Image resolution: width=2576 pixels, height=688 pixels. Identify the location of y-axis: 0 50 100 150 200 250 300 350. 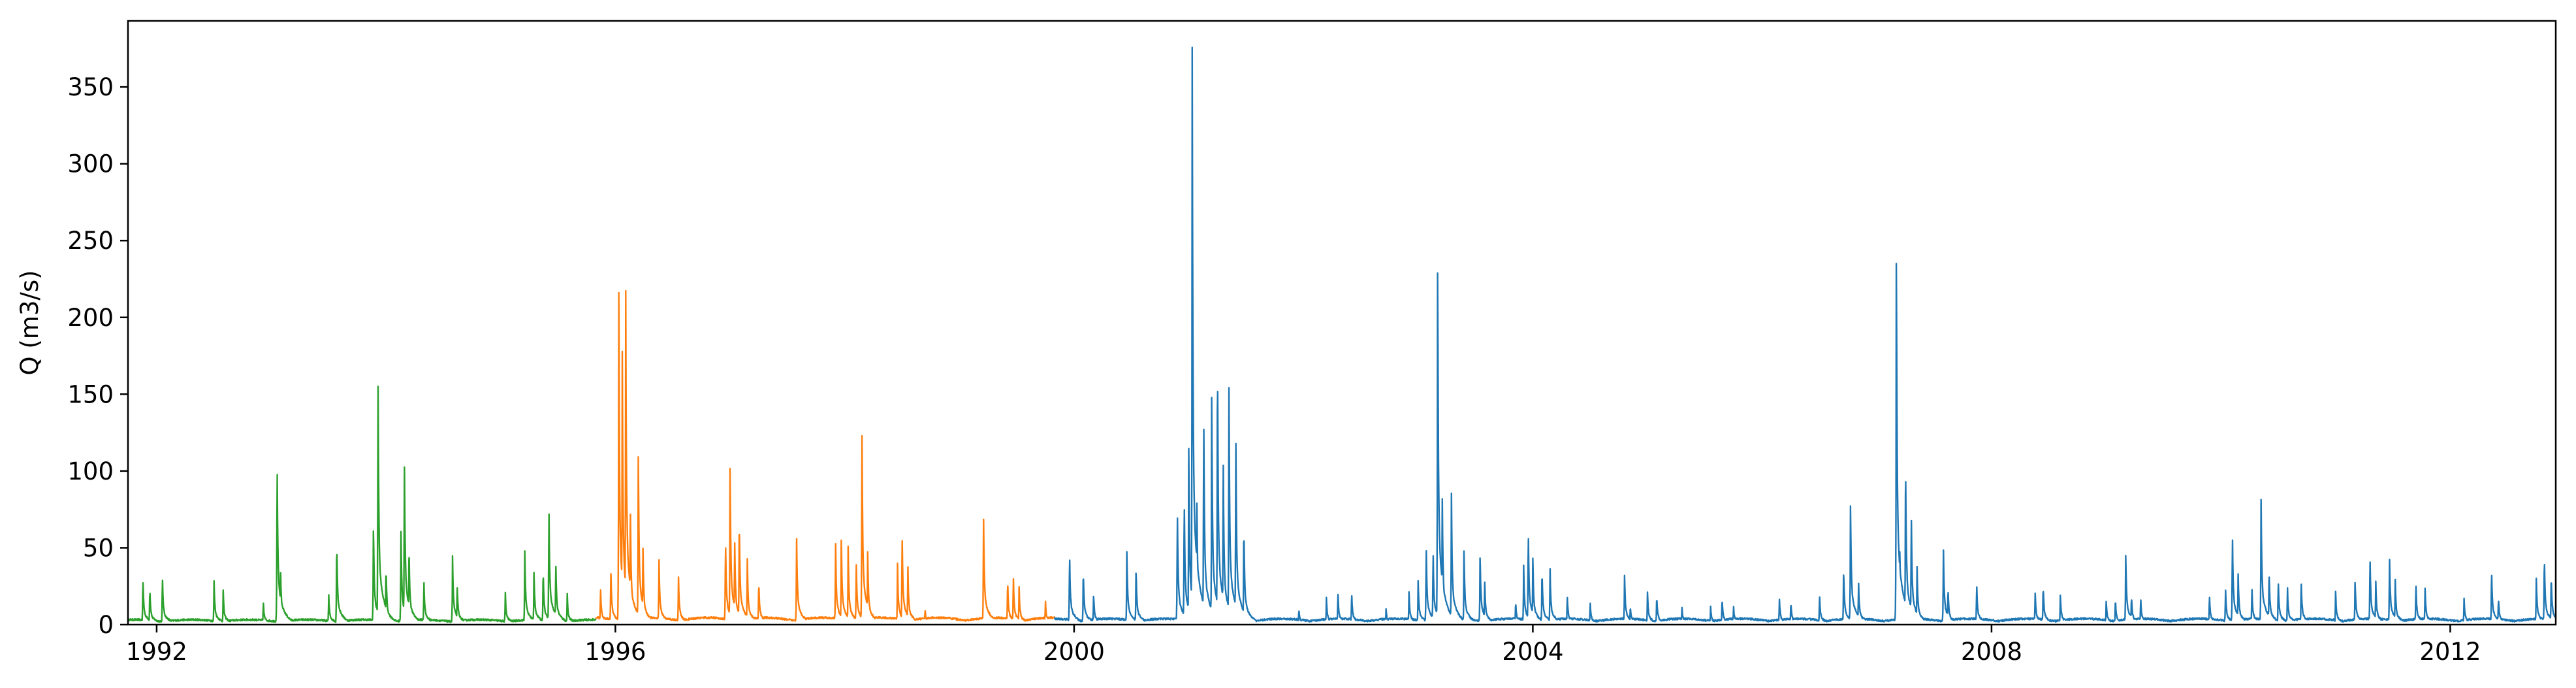
(98, 356).